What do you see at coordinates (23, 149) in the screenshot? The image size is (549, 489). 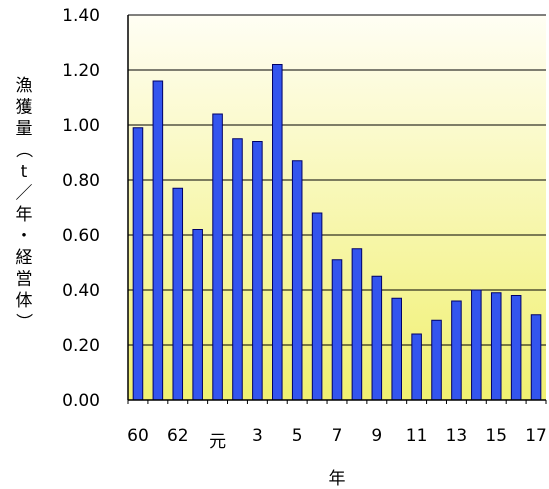 I see `y-axis-title-char: （` at bounding box center [23, 149].